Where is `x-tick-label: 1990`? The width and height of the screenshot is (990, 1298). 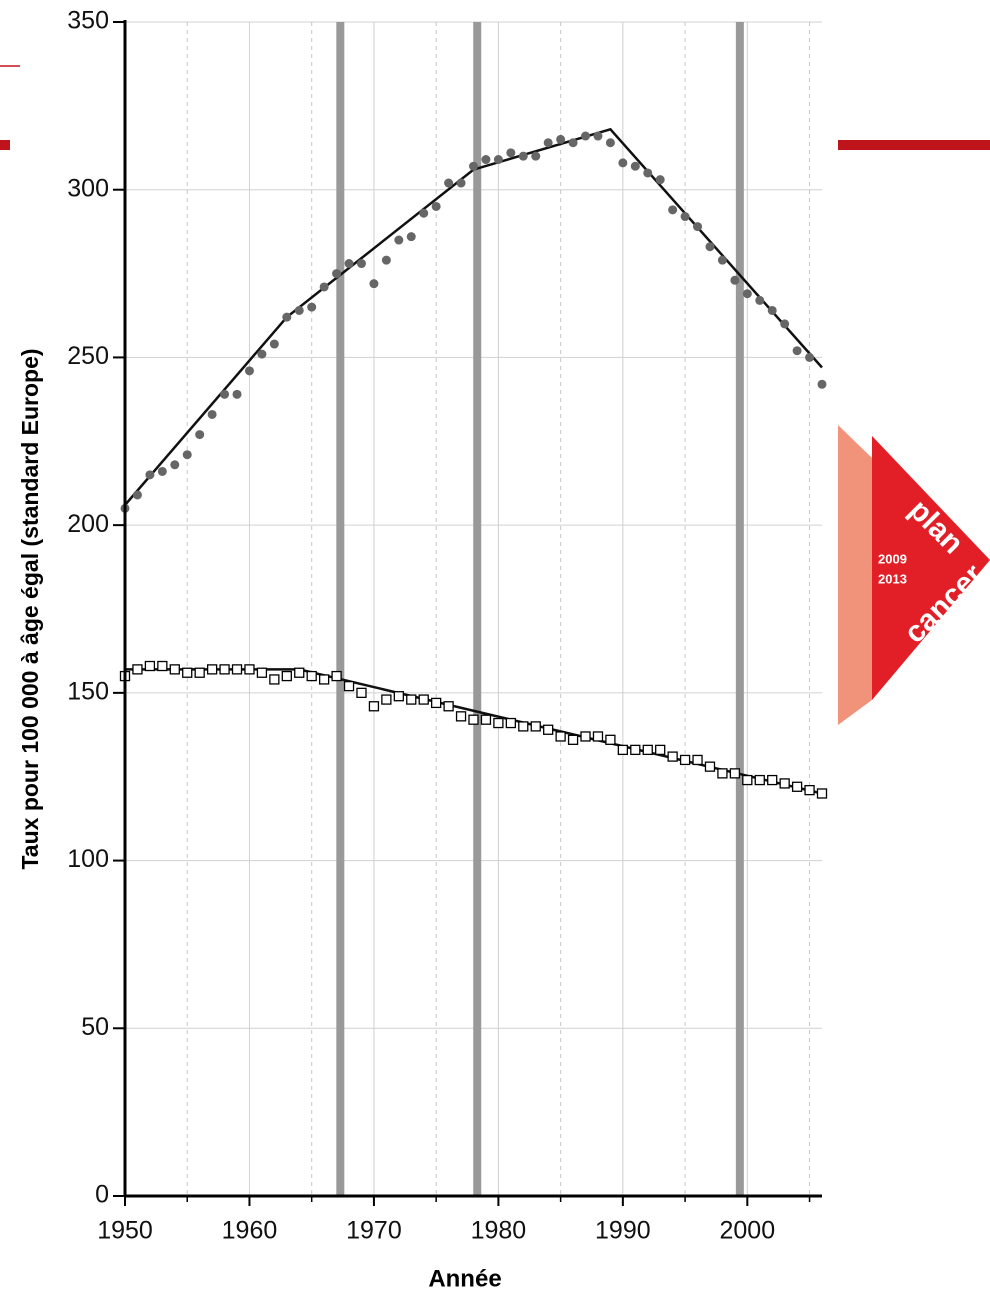 x-tick-label: 1990 is located at coordinates (623, 1231).